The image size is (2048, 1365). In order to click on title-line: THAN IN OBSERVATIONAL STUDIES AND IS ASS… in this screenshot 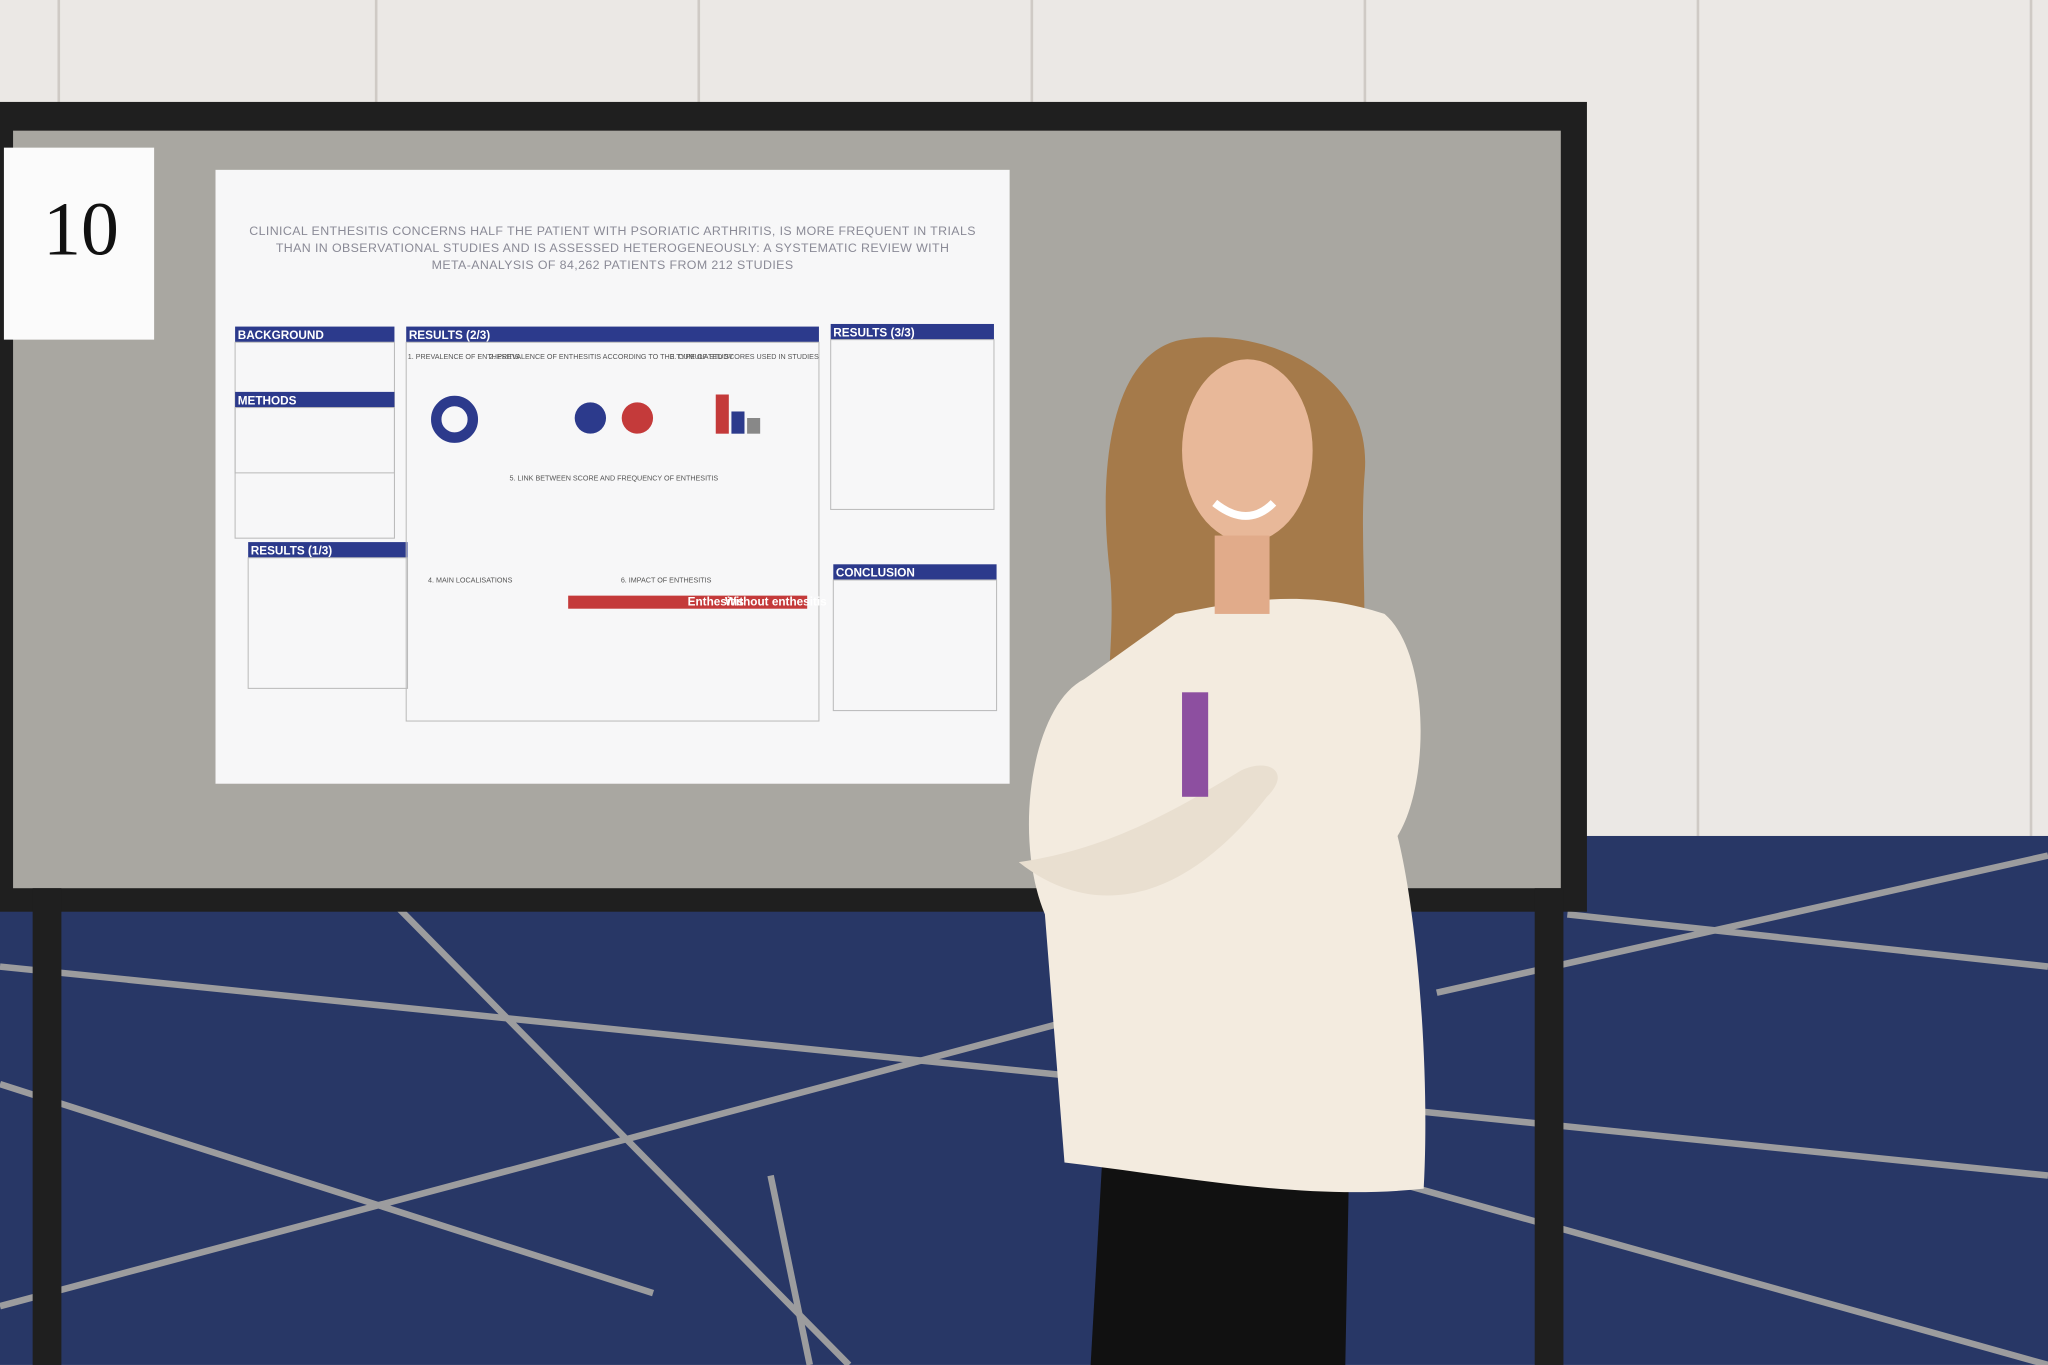, I will do `click(612, 248)`.